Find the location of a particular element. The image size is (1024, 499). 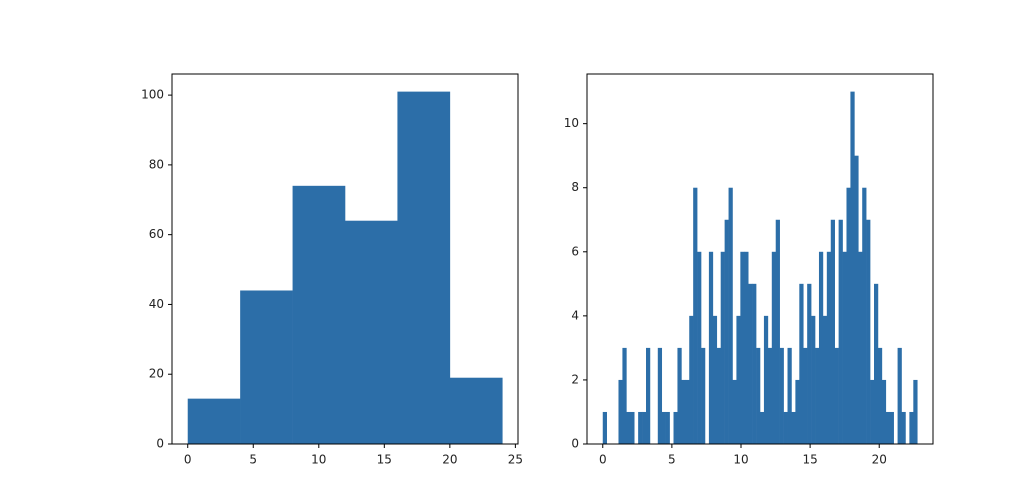

y-tick-label: 10 is located at coordinates (571, 123).